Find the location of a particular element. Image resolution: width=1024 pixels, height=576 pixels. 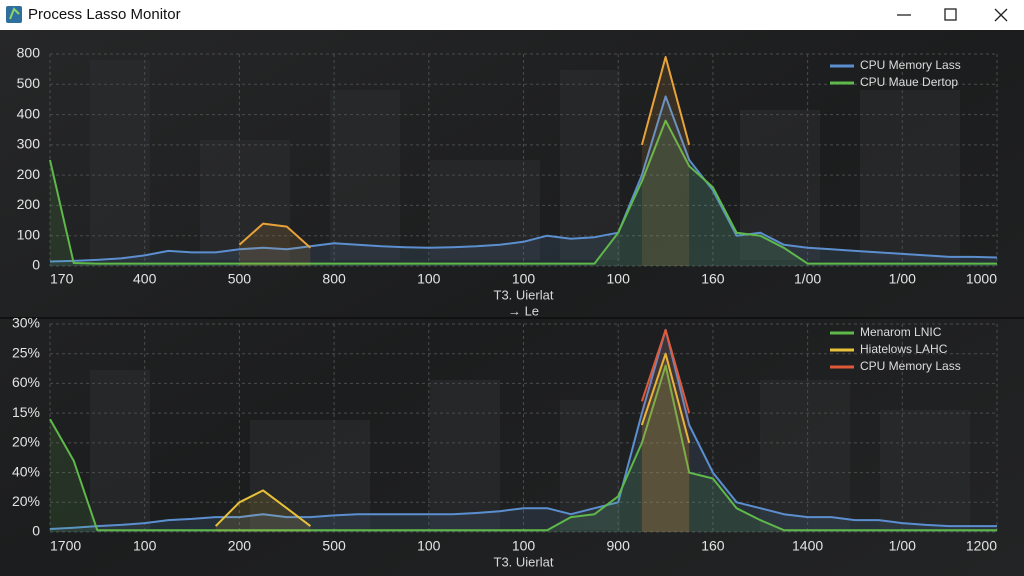

x-tick-label: 400 is located at coordinates (145, 279).